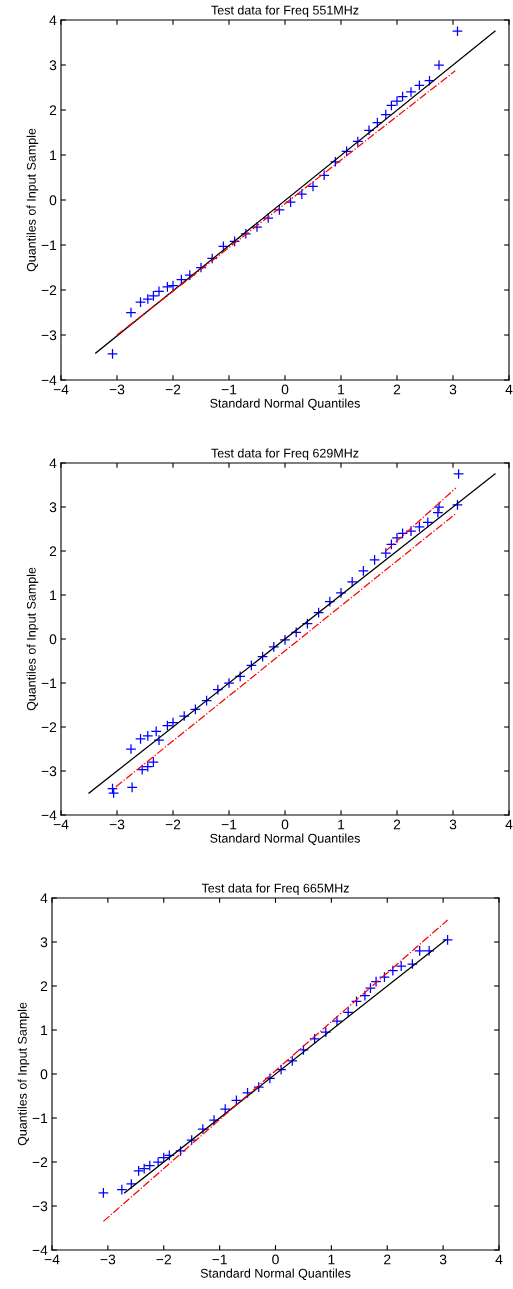 This screenshot has width=513, height=1289. I want to click on y-tick-label: 4, so click(53, 20).